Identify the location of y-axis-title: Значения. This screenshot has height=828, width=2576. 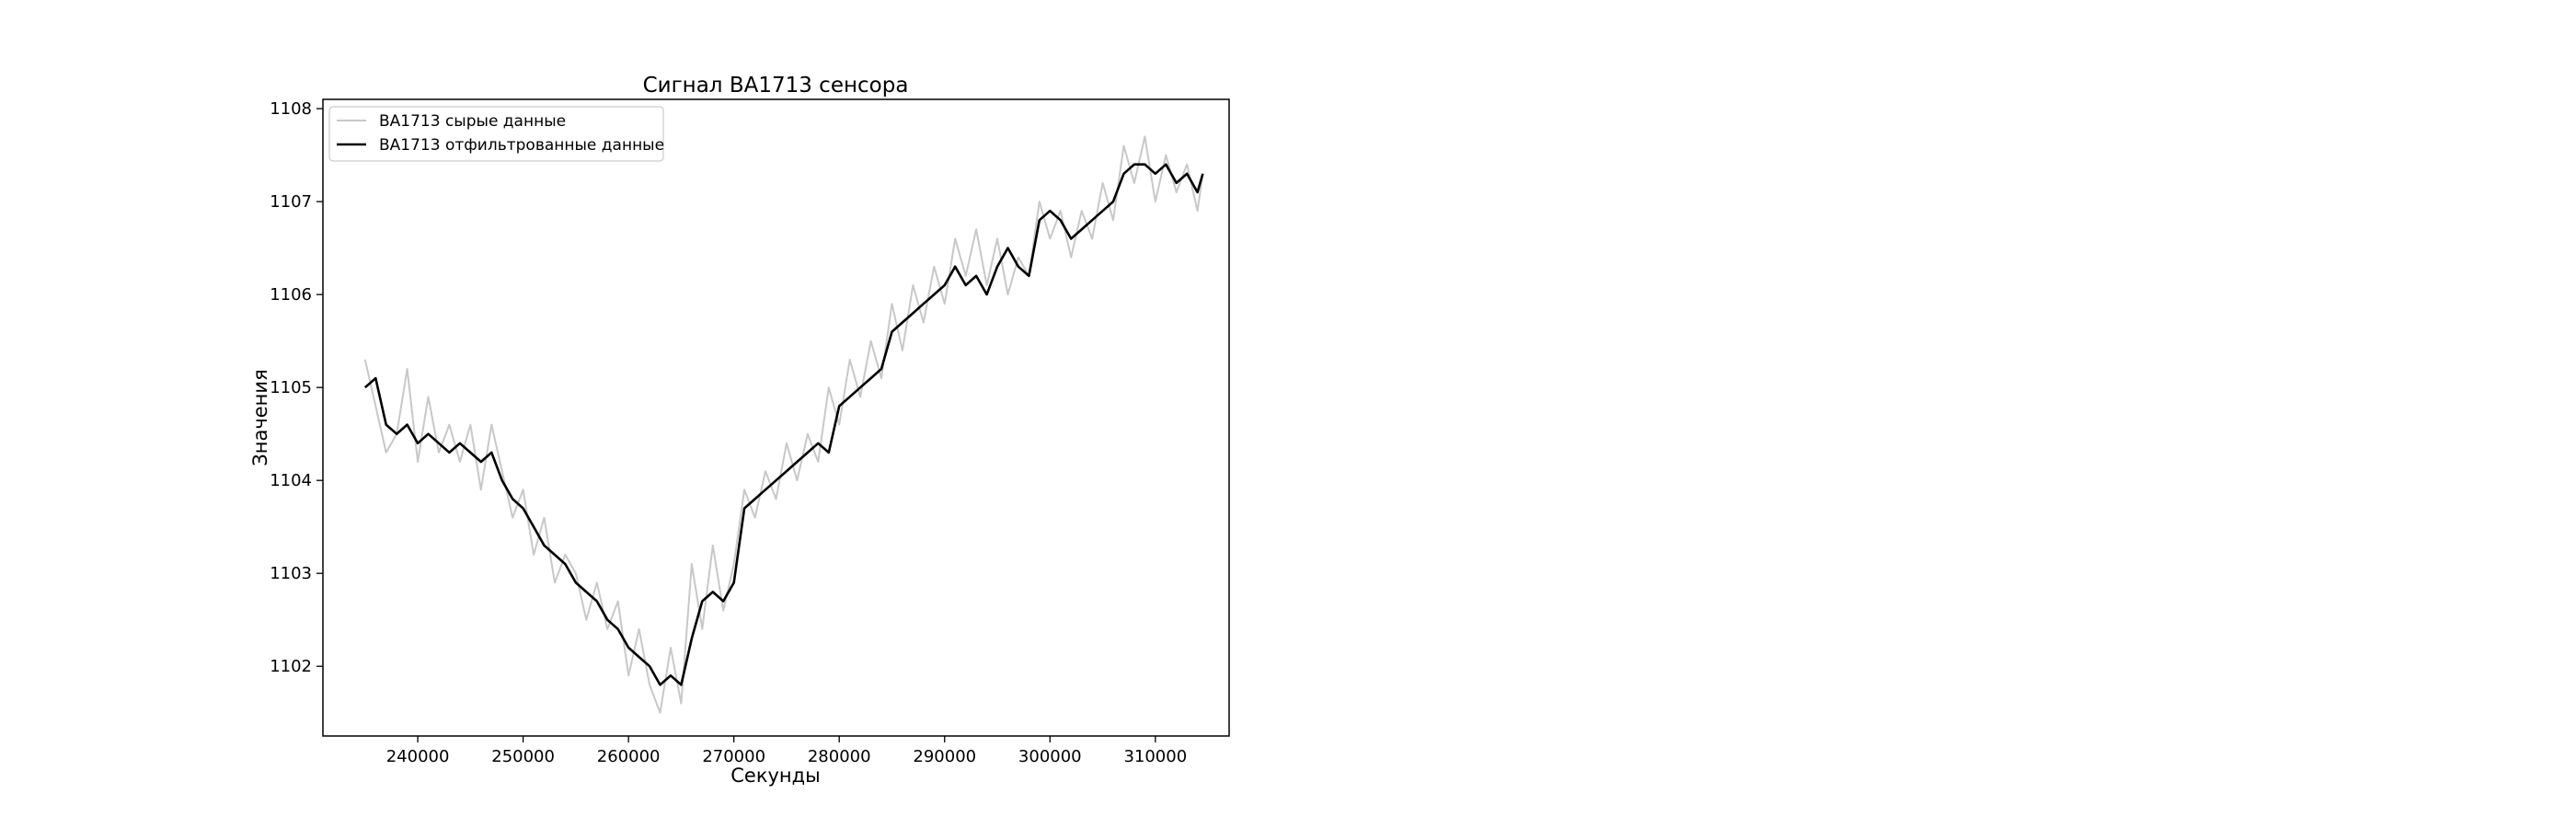
(260, 417).